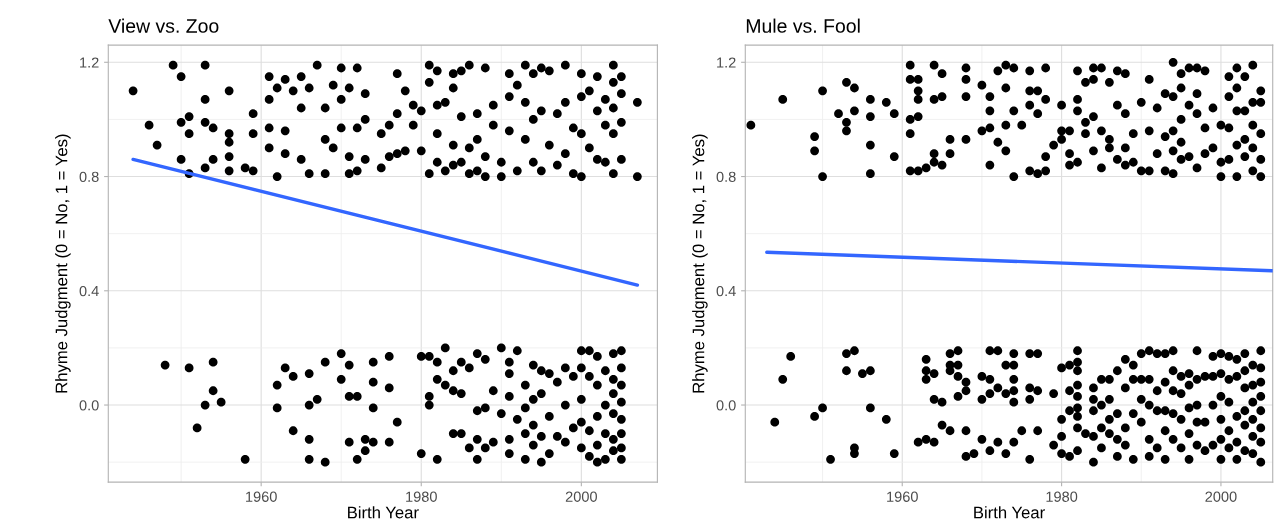 This screenshot has height=519, width=1274. Describe the element at coordinates (803, 25) in the screenshot. I see `chart-title: Mule vs. Fool` at that location.